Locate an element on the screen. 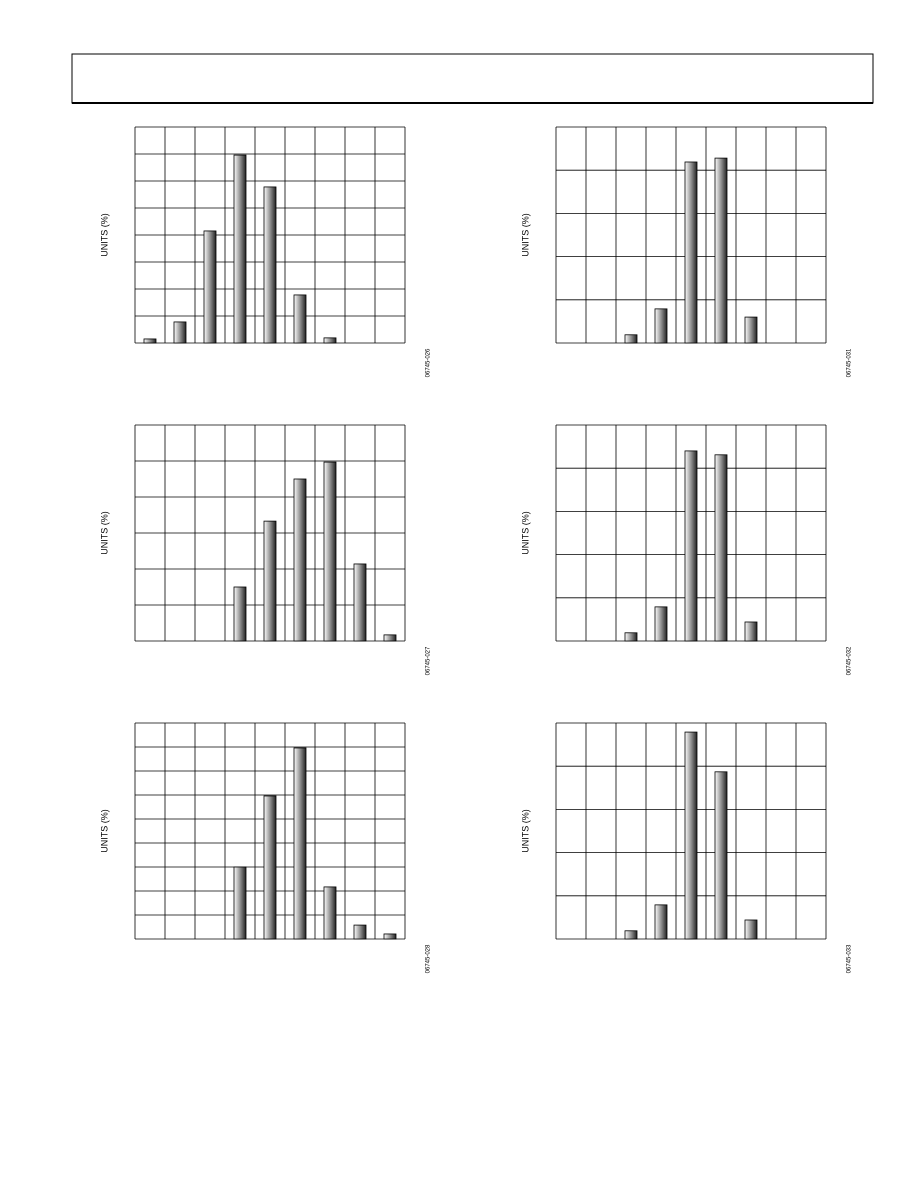 Image resolution: width=918 pixels, height=1188 pixels. figure-id: 06745-028 is located at coordinates (429, 958).